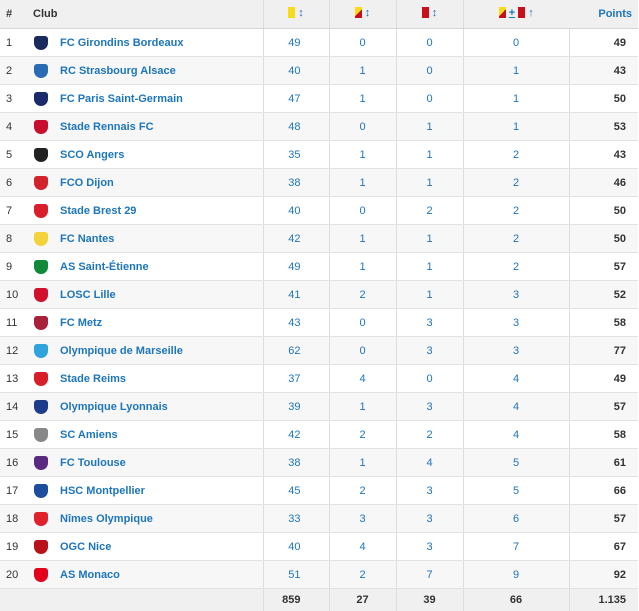  I want to click on club-name-link: Nîmes Olympique, so click(106, 518).